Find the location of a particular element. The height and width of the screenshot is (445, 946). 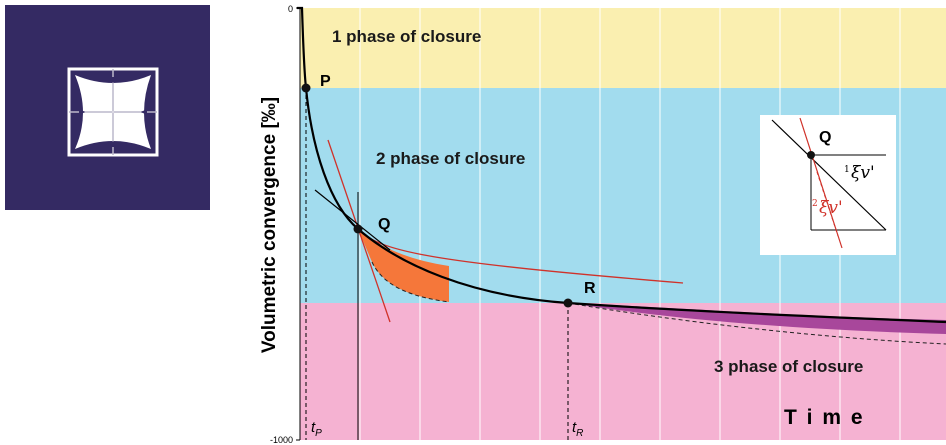

phase2-label: 2 phase of closure is located at coordinates (450, 158).